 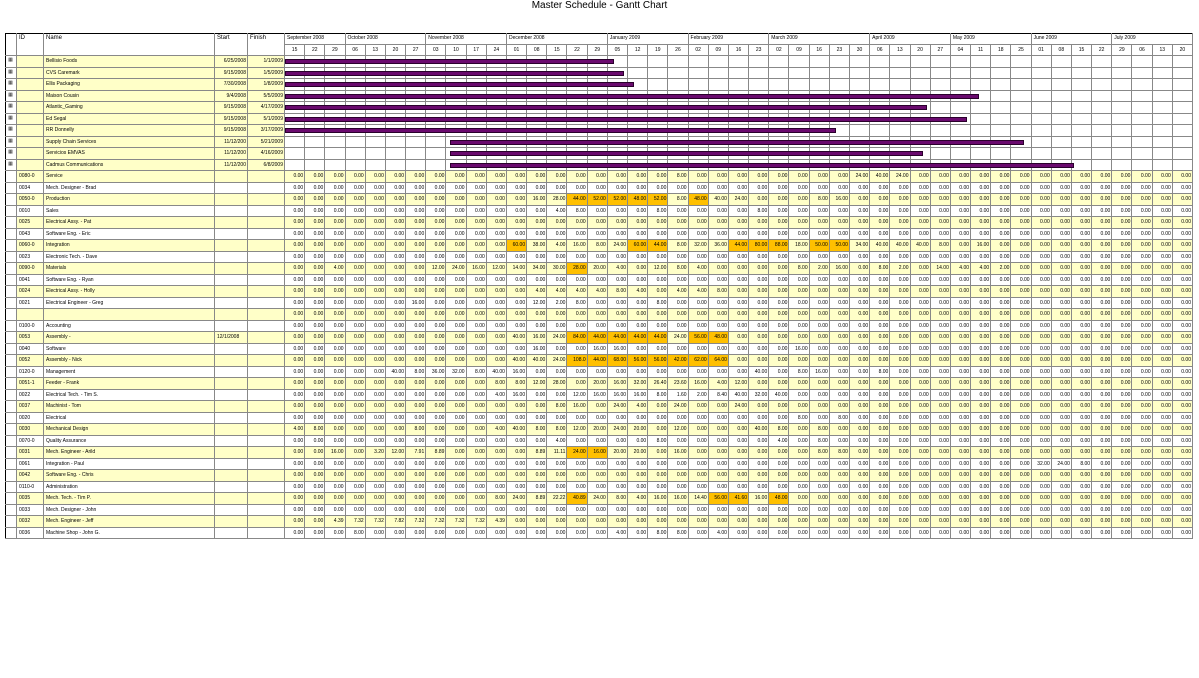 I want to click on task-name: Servicios EMVAS, so click(x=129, y=154).